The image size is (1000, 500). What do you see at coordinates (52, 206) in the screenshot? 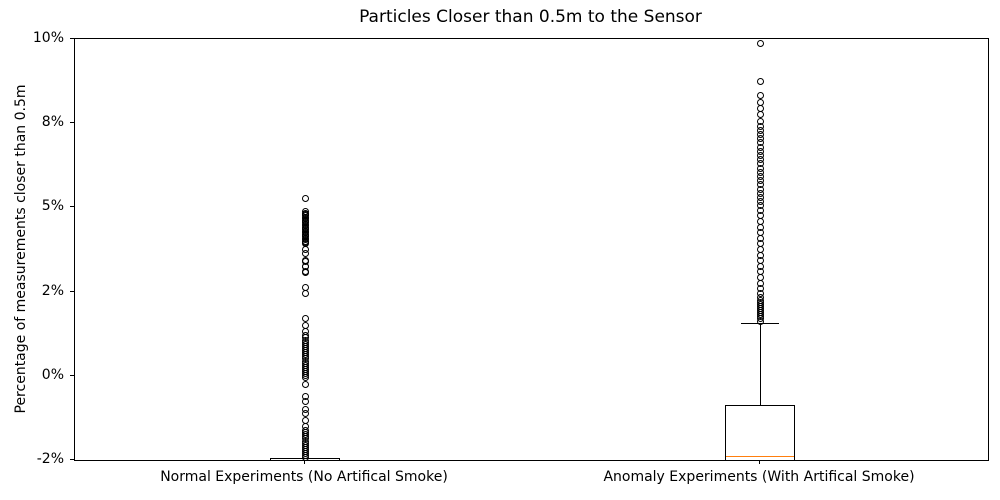
I see `y-tick-label: 5%` at bounding box center [52, 206].